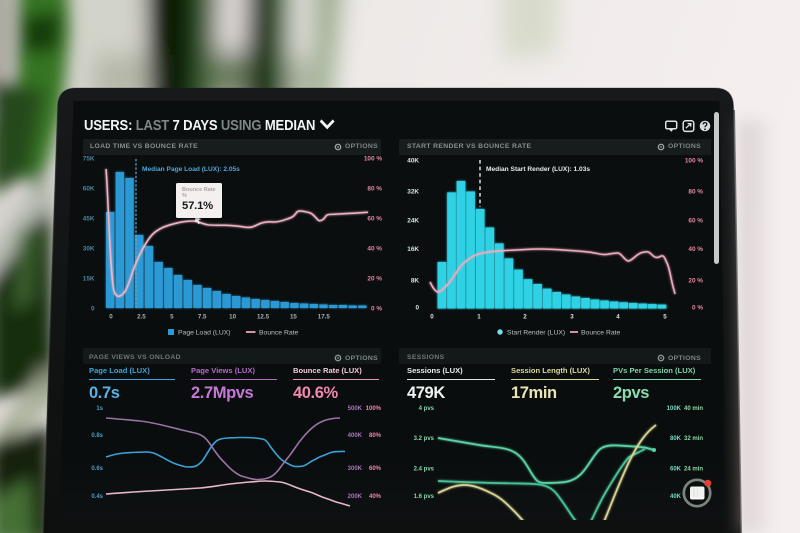 This screenshot has height=533, width=800. Describe the element at coordinates (204, 333) in the screenshot. I see `svg-text: Page Load (LUX)` at that location.